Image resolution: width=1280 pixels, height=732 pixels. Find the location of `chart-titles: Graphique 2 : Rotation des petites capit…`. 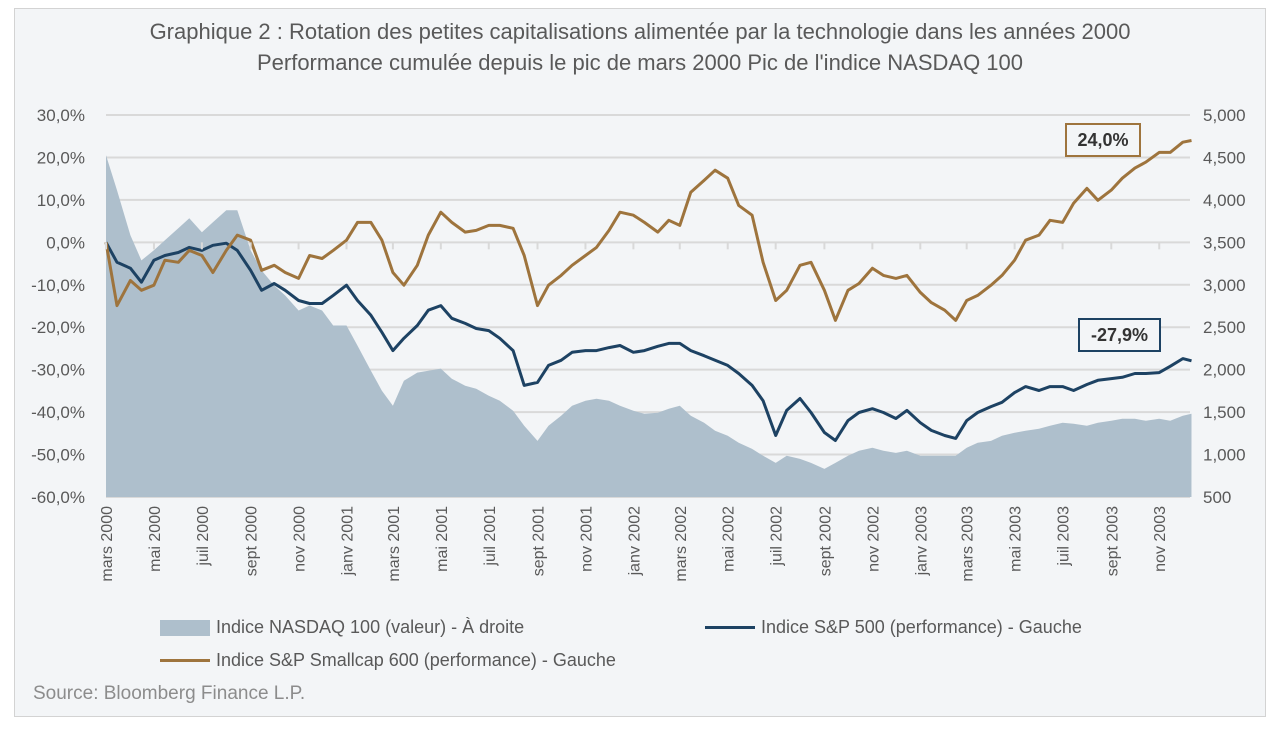

chart-titles: Graphique 2 : Rotation des petites capit… is located at coordinates (640, 47).